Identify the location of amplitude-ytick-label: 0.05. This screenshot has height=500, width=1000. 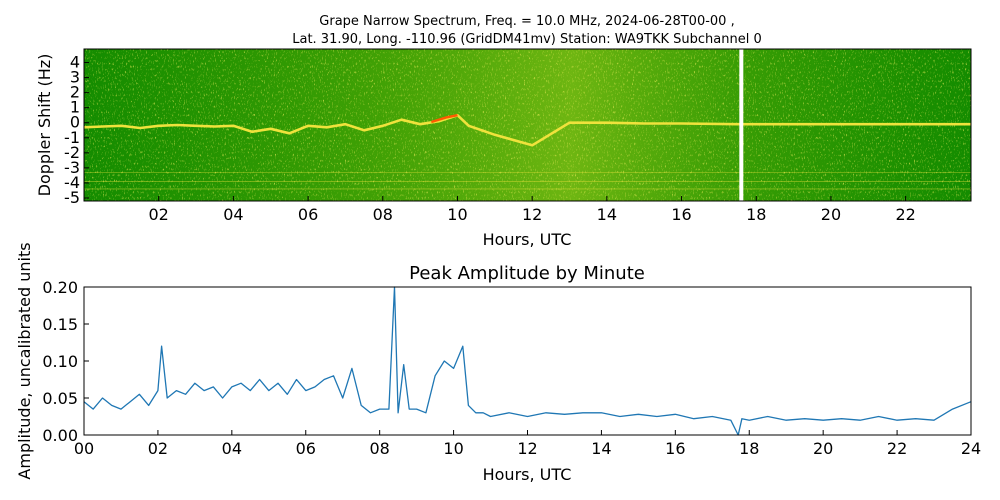
(60, 398).